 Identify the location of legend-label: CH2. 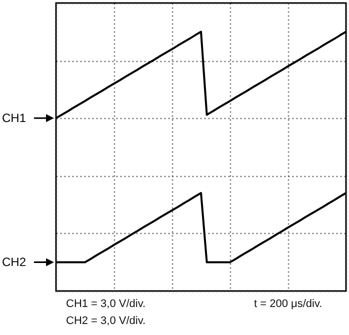
(14, 262).